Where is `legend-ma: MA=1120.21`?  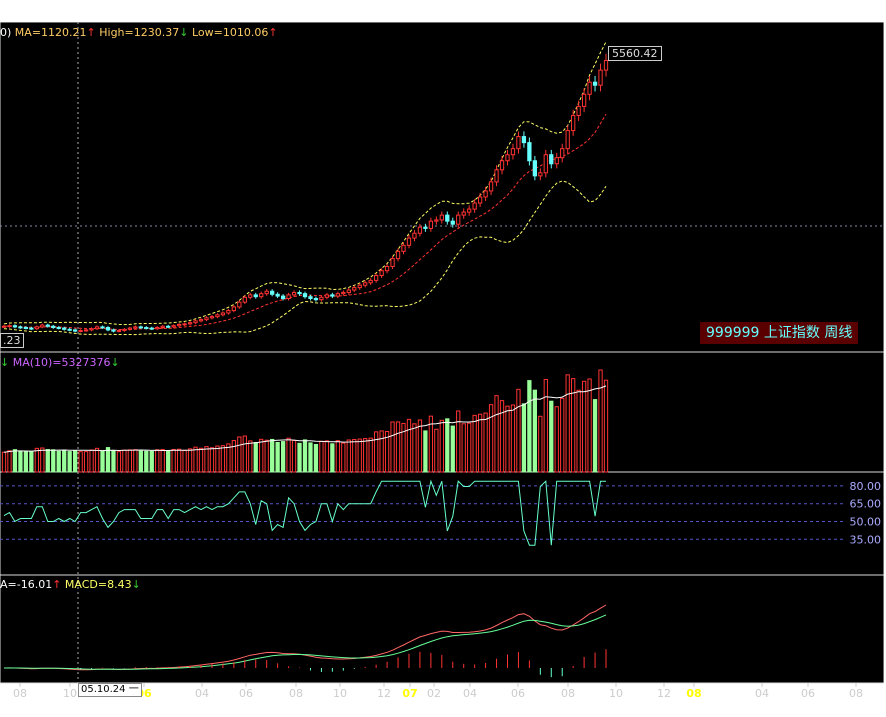
legend-ma: MA=1120.21 is located at coordinates (50, 32).